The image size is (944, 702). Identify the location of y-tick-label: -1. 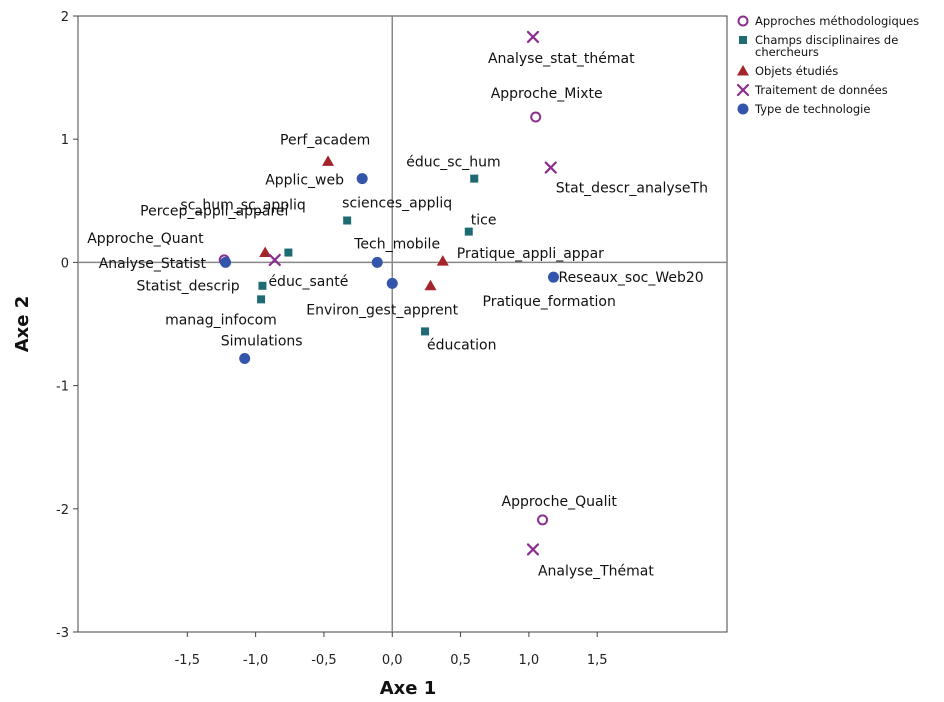
(62, 387).